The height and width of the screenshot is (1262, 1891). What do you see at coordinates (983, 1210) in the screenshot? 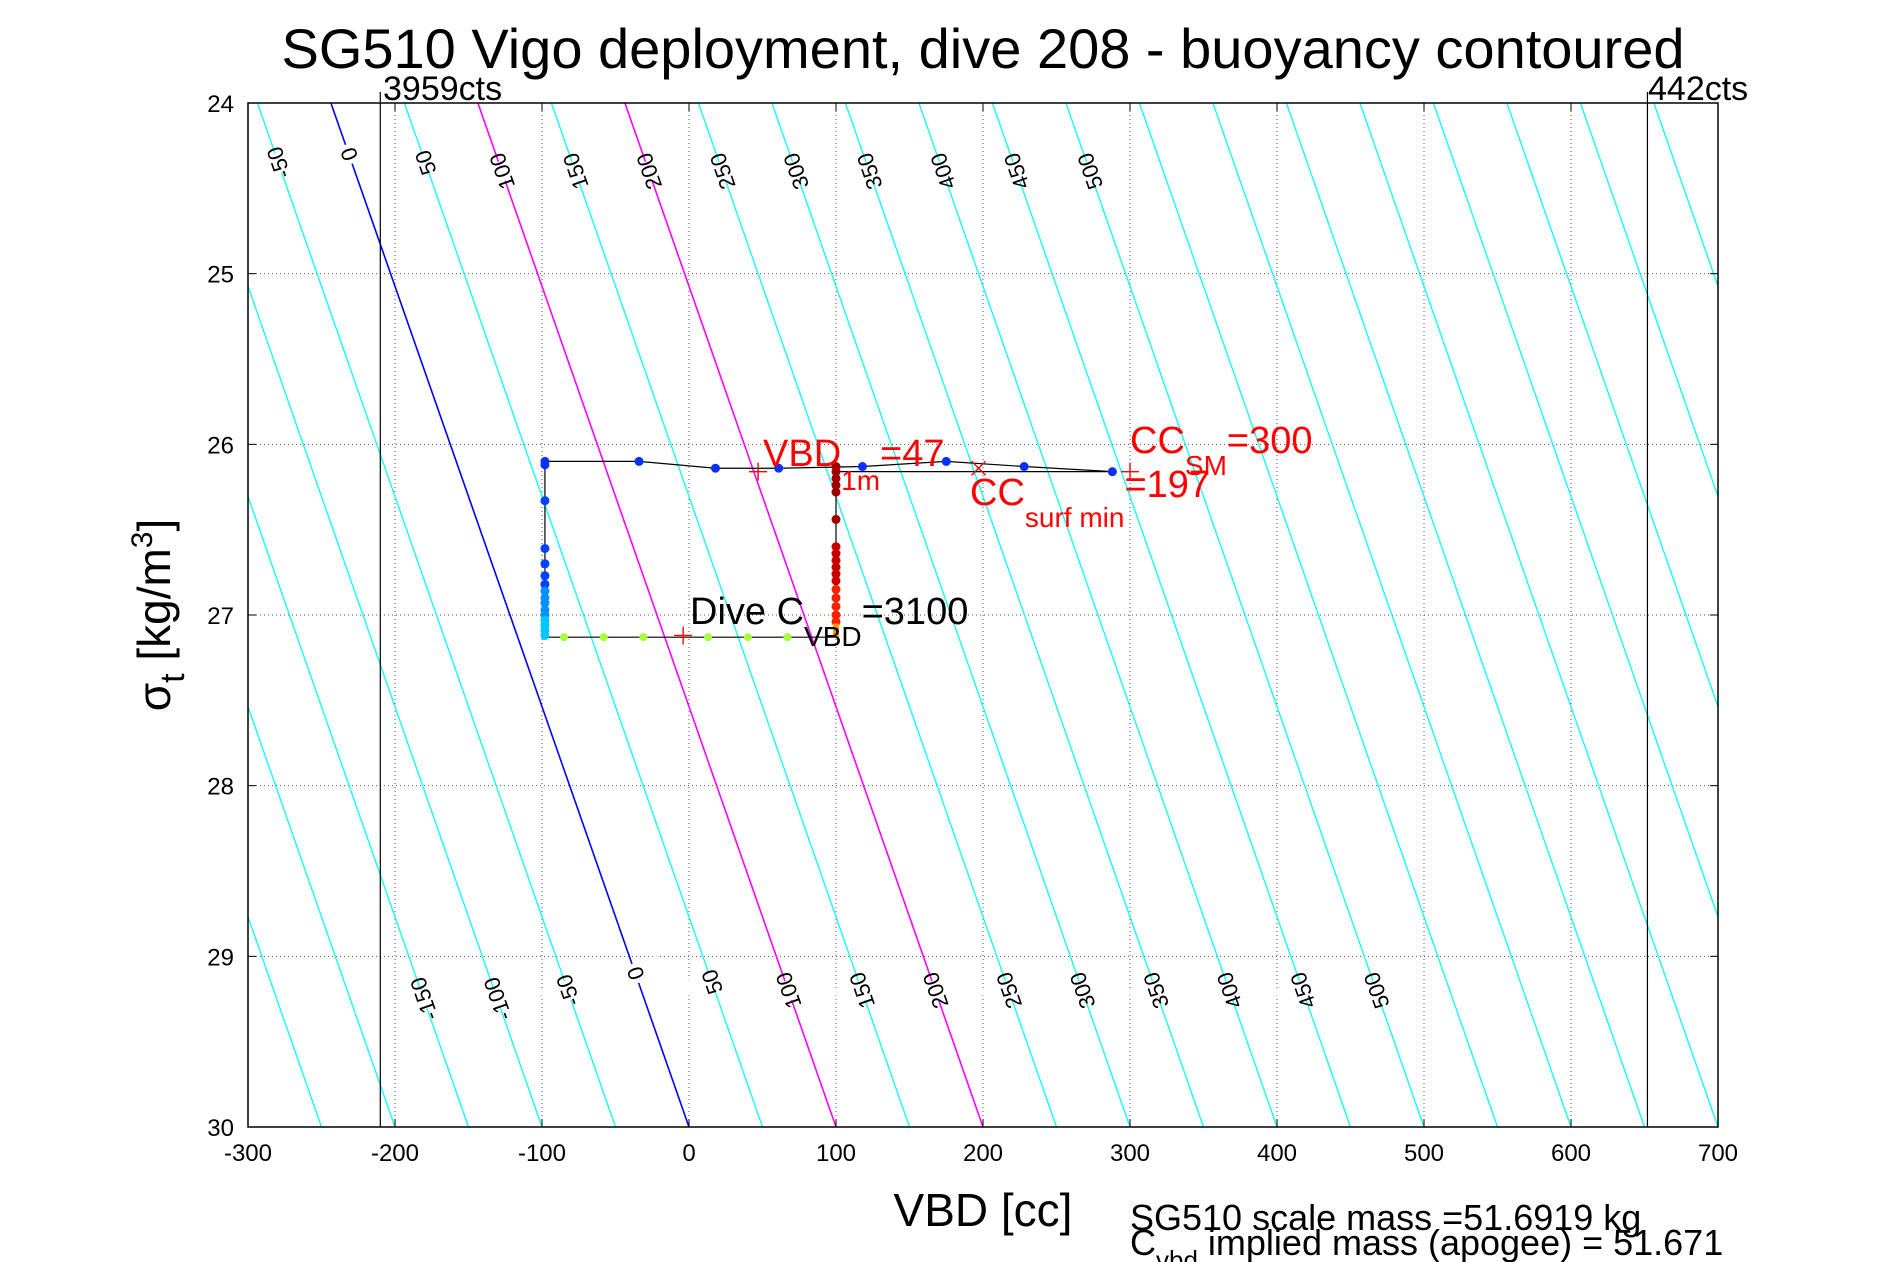
I see `x-axis-label: VBD [cc]` at bounding box center [983, 1210].